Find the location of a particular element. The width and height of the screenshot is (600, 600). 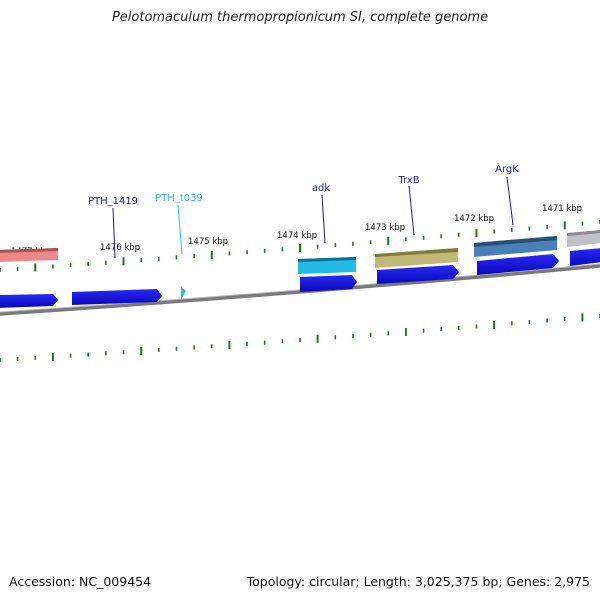

gene-label-adk: adk is located at coordinates (321, 188).